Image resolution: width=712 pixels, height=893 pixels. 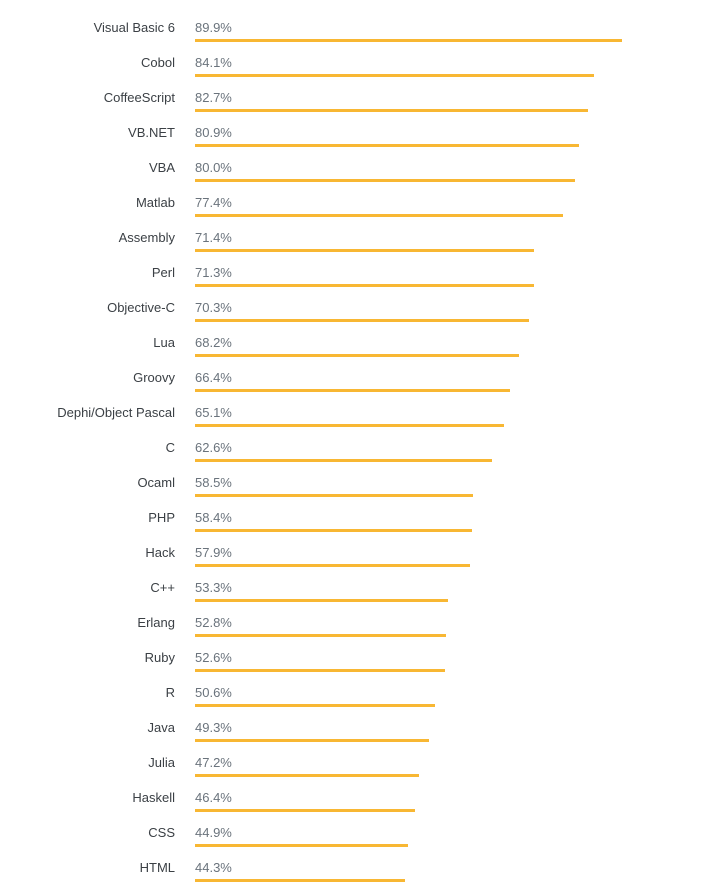 I want to click on category-label: HTML, so click(x=157, y=867).